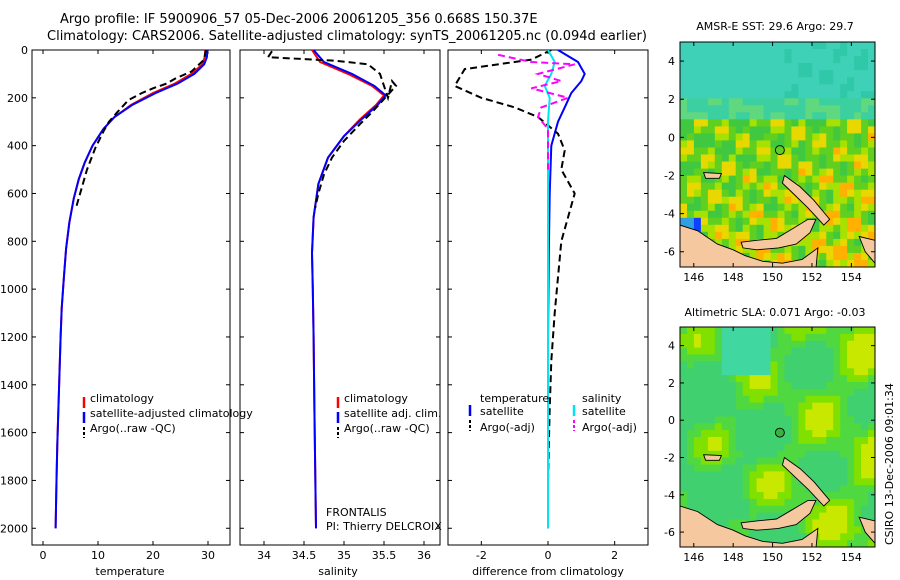 Image resolution: width=900 pixels, height=580 pixels. What do you see at coordinates (669, 532) in the screenshot?
I see `y-tick-label: -6` at bounding box center [669, 532].